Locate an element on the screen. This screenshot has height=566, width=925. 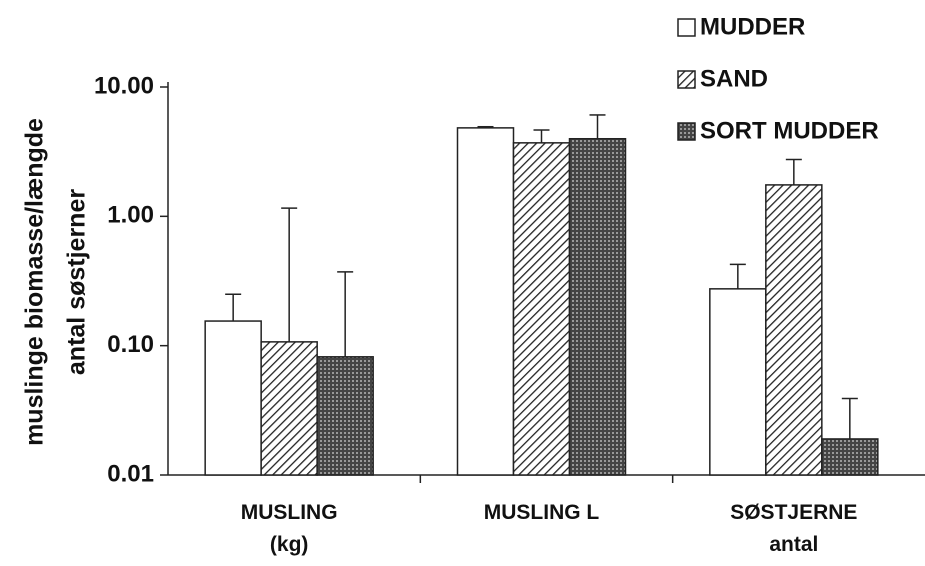
x-tick-label: MUSLING L is located at coordinates (541, 512).